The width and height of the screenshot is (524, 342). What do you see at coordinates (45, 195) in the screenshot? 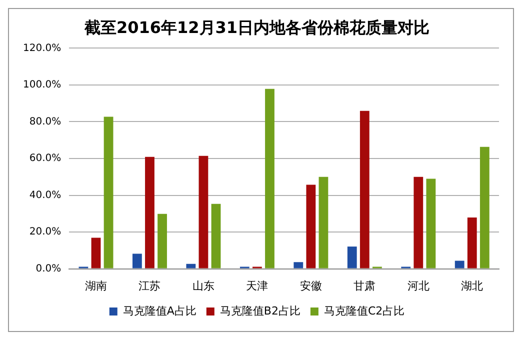
I see `y-tick-label: 40.0%` at bounding box center [45, 195].